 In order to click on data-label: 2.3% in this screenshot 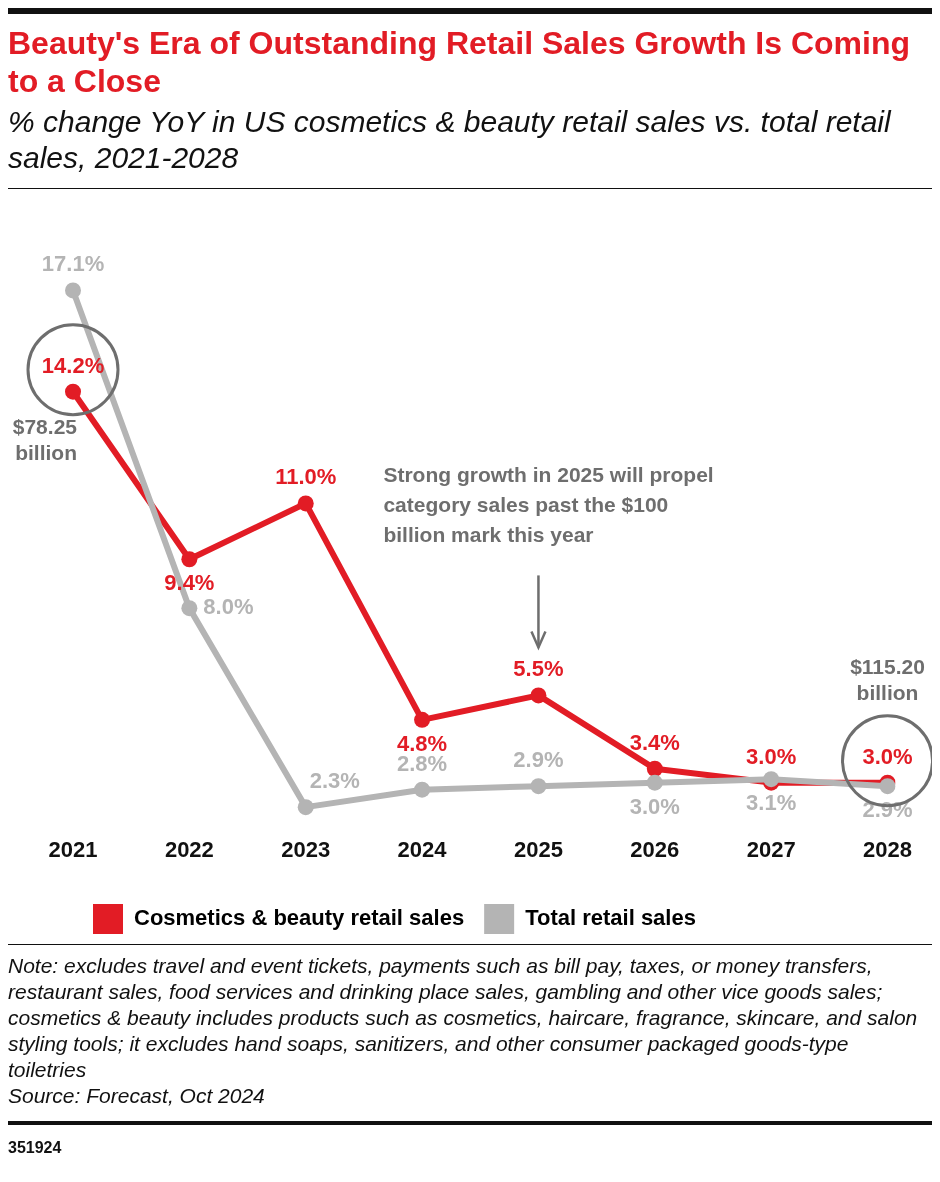, I will do `click(334, 781)`.